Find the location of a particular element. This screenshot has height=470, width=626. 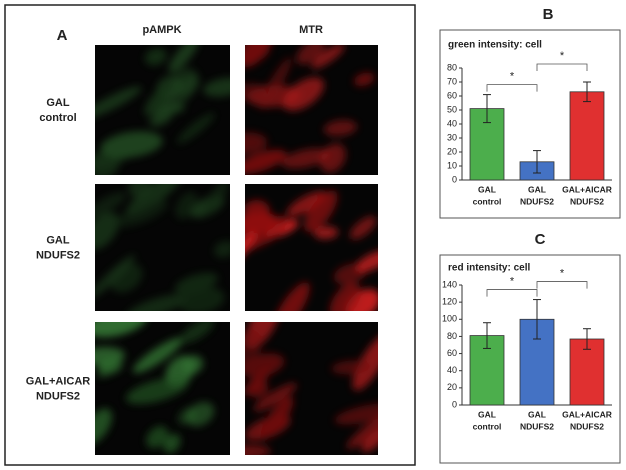

chart-title: green intensity: cell is located at coordinates (495, 45).